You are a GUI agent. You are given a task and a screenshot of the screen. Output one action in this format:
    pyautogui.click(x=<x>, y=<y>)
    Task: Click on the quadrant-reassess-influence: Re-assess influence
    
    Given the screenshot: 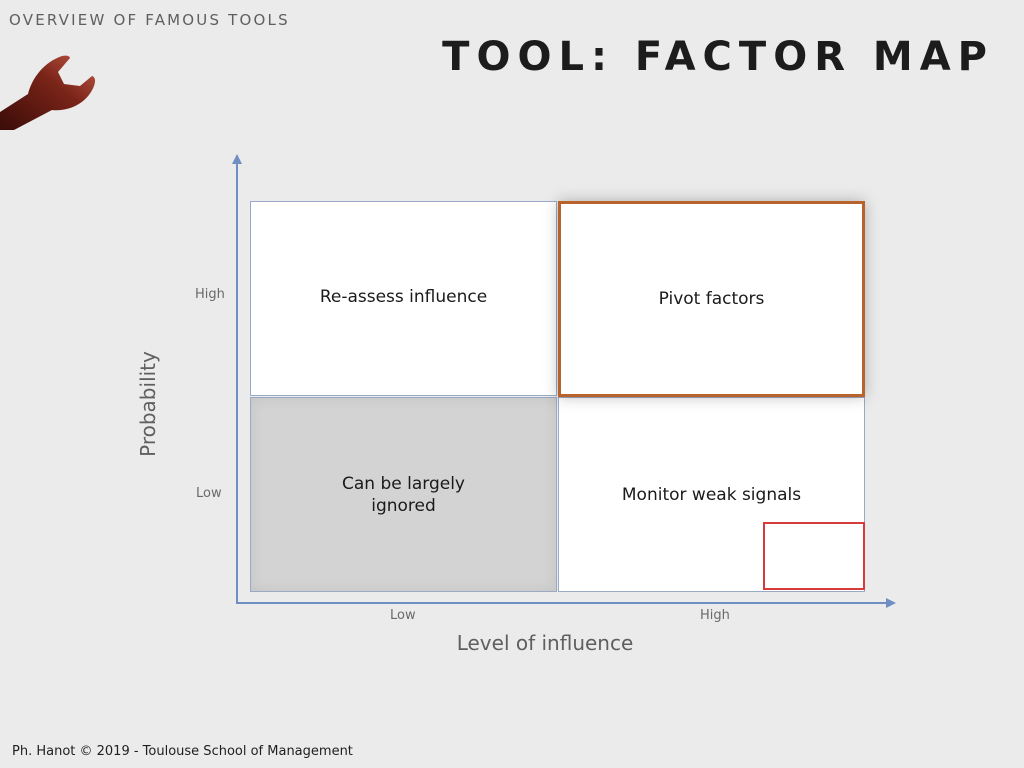 What is the action you would take?
    pyautogui.click(x=403, y=298)
    